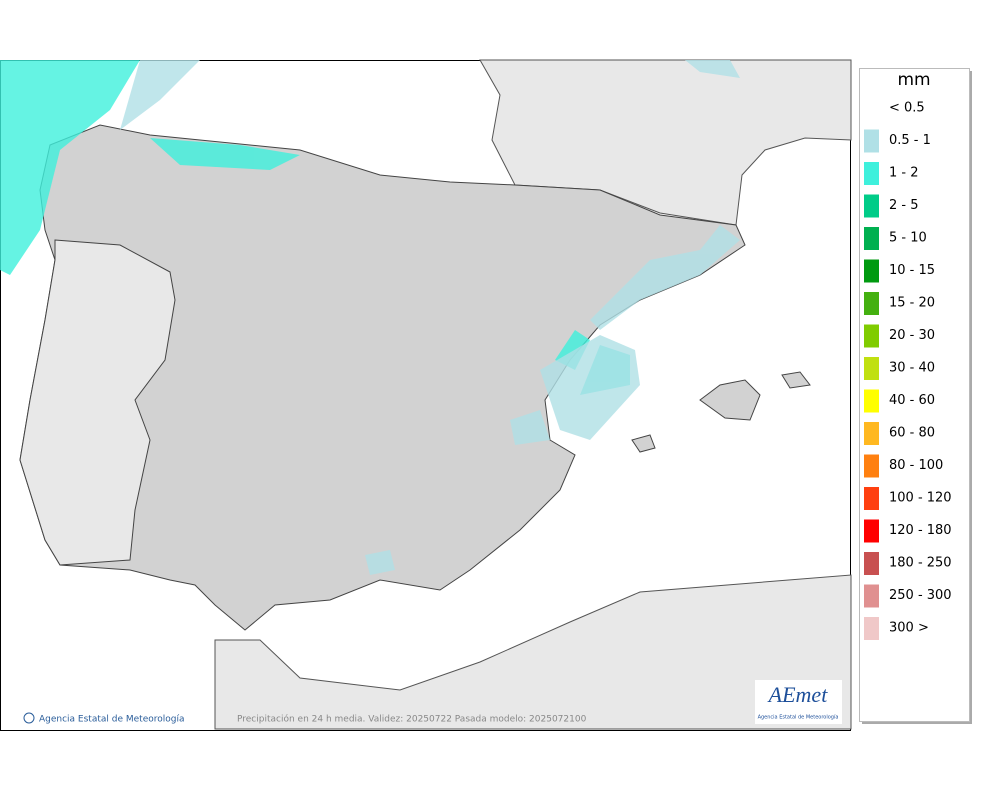 Image resolution: width=1000 pixels, height=790 pixels. What do you see at coordinates (920, 563) in the screenshot?
I see `legend-label: 180 - 250` at bounding box center [920, 563].